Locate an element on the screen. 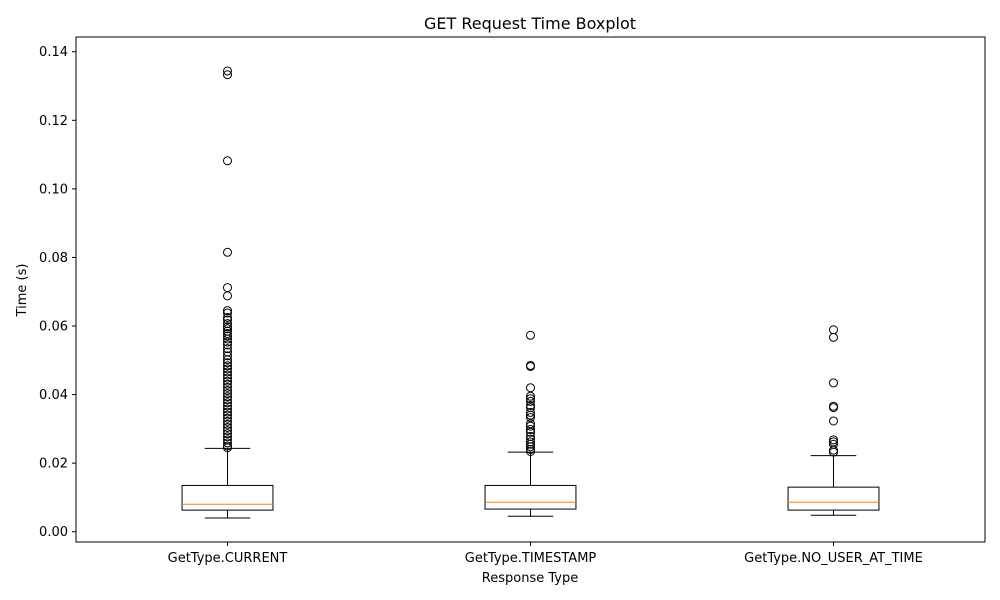 The image size is (1000, 600). x-tick-label: GetType.NO_USER_AT_TIME is located at coordinates (833, 558).